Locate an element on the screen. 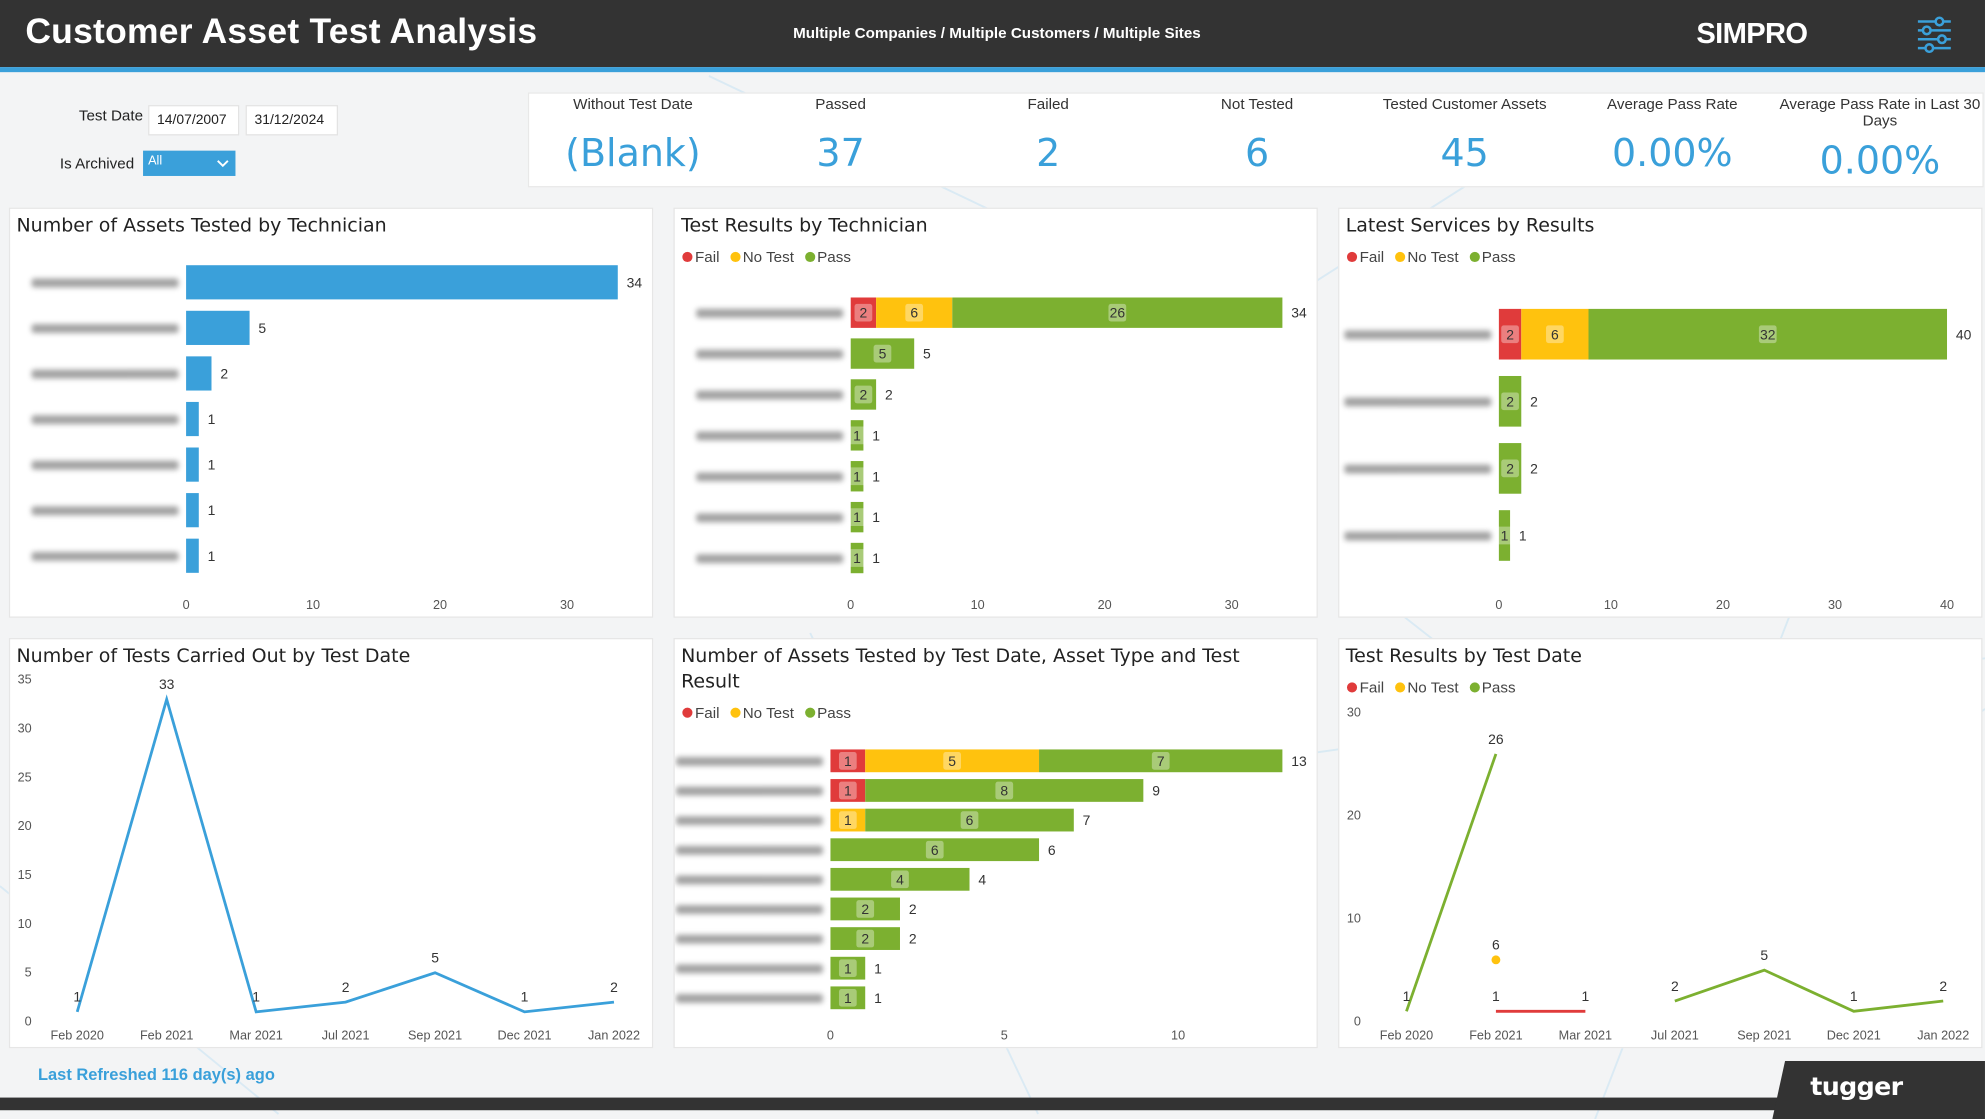 The width and height of the screenshot is (1985, 1119). test-results-by-technician-chart: 0 10 20 302 6 26 345 52 21 11 11 11 1 is located at coordinates (997, 414).